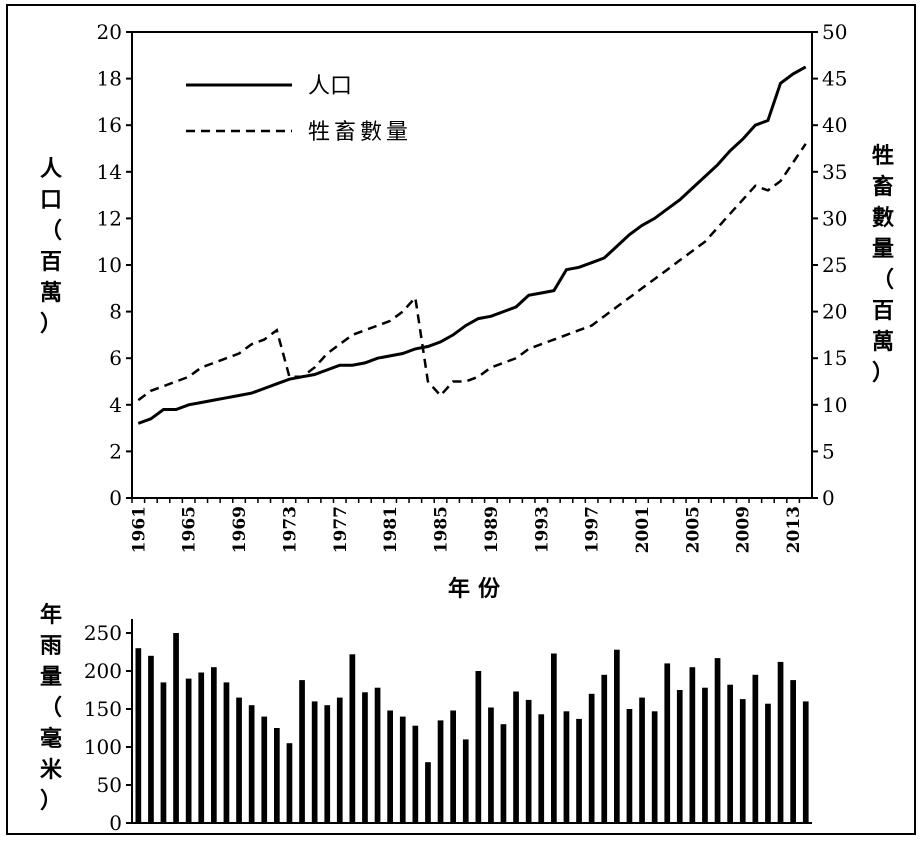 The height and width of the screenshot is (841, 922). What do you see at coordinates (290, 529) in the screenshot?
I see `x-tick-label: 1973` at bounding box center [290, 529].